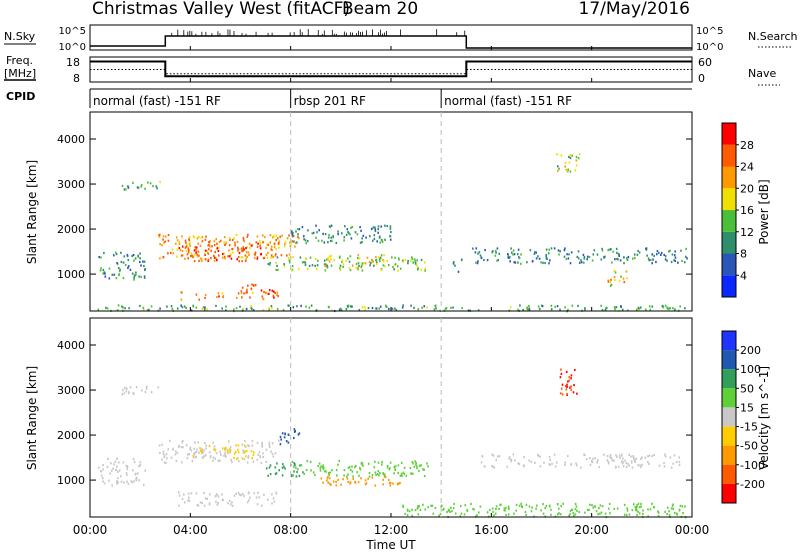  What do you see at coordinates (32, 418) in the screenshot?
I see `velocity-ylabel: Slant Range [km]` at bounding box center [32, 418].